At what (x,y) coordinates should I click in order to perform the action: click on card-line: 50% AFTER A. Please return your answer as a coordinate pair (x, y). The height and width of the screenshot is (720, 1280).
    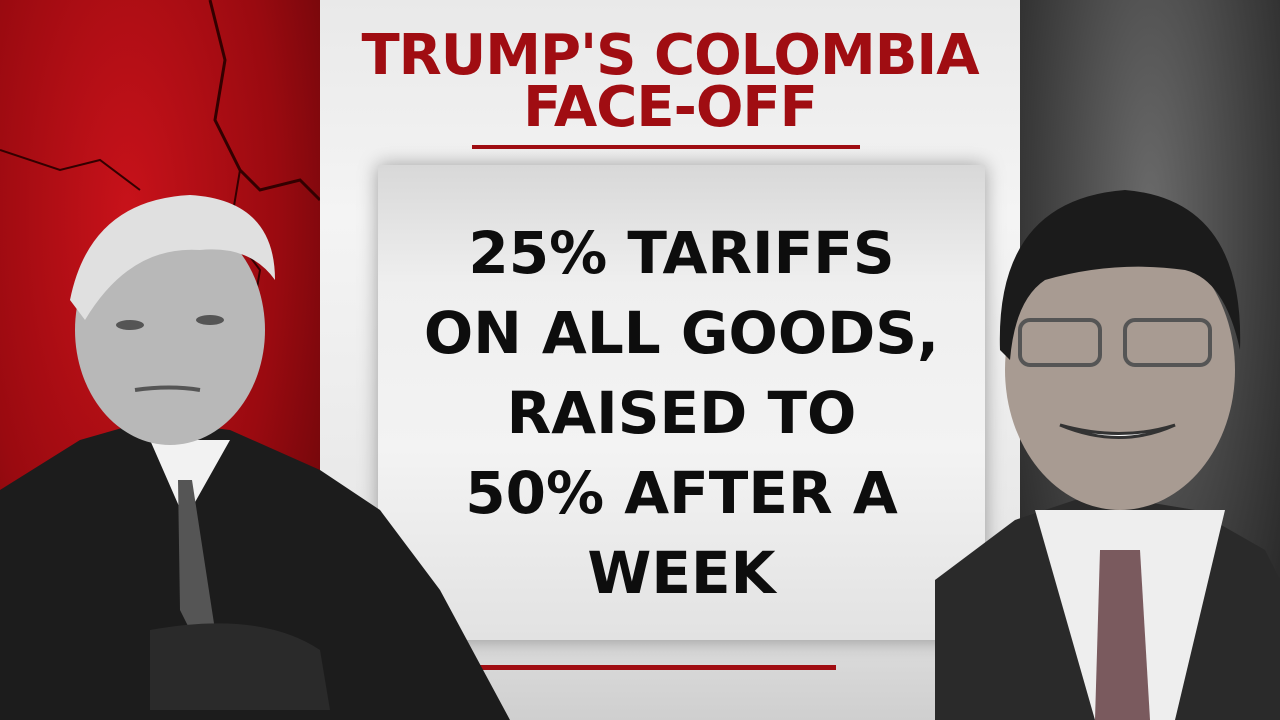
    Looking at the image, I should click on (681, 493).